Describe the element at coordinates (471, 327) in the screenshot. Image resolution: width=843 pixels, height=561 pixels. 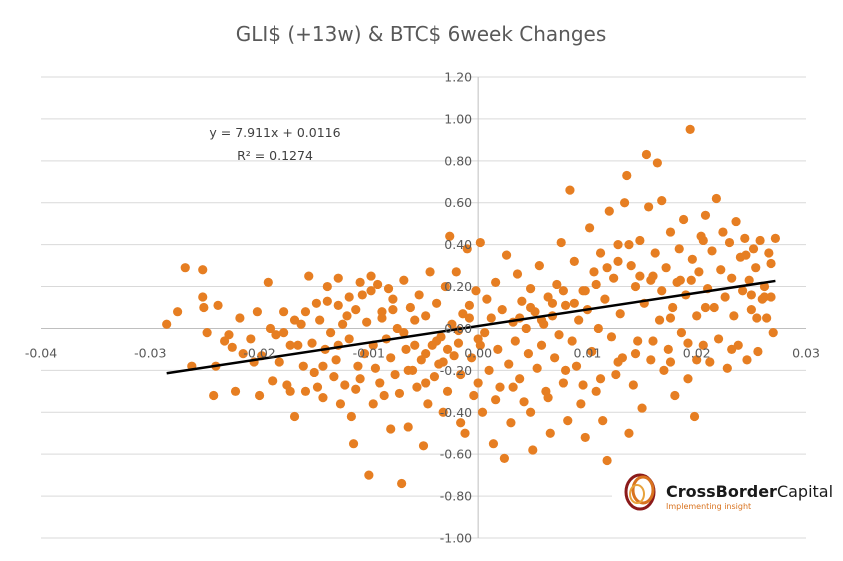
I see `trendline-group` at that location.